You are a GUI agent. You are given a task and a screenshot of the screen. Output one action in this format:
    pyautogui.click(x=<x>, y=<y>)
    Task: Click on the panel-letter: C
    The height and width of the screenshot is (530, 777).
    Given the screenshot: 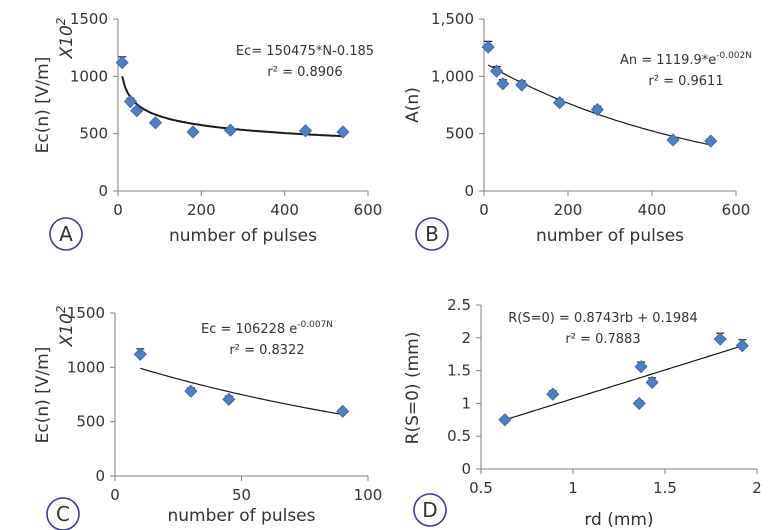 What is the action you would take?
    pyautogui.click(x=63, y=514)
    